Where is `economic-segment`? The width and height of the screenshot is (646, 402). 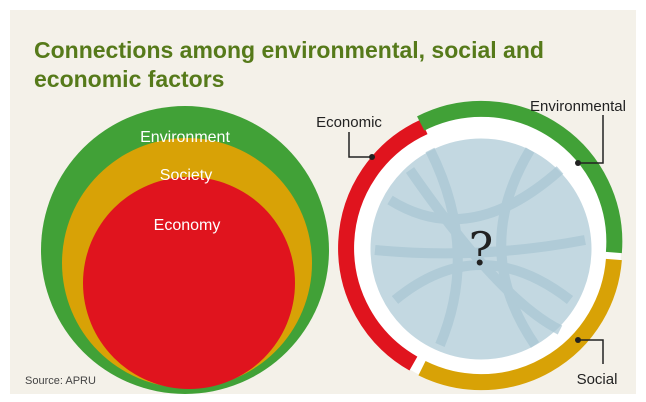
economic-segment is located at coordinates (383, 245).